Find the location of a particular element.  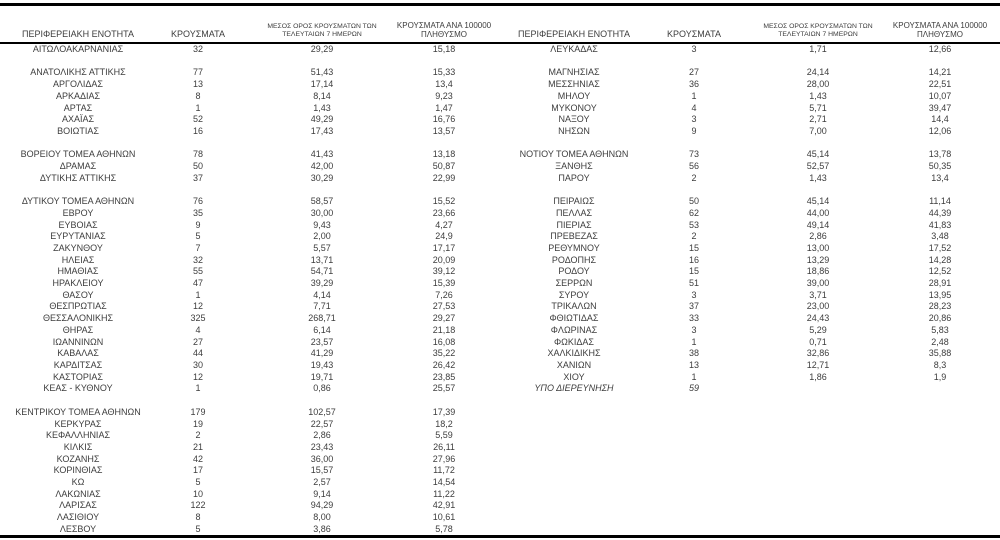

cell-cases-per-100000: 13,57 is located at coordinates (444, 130).